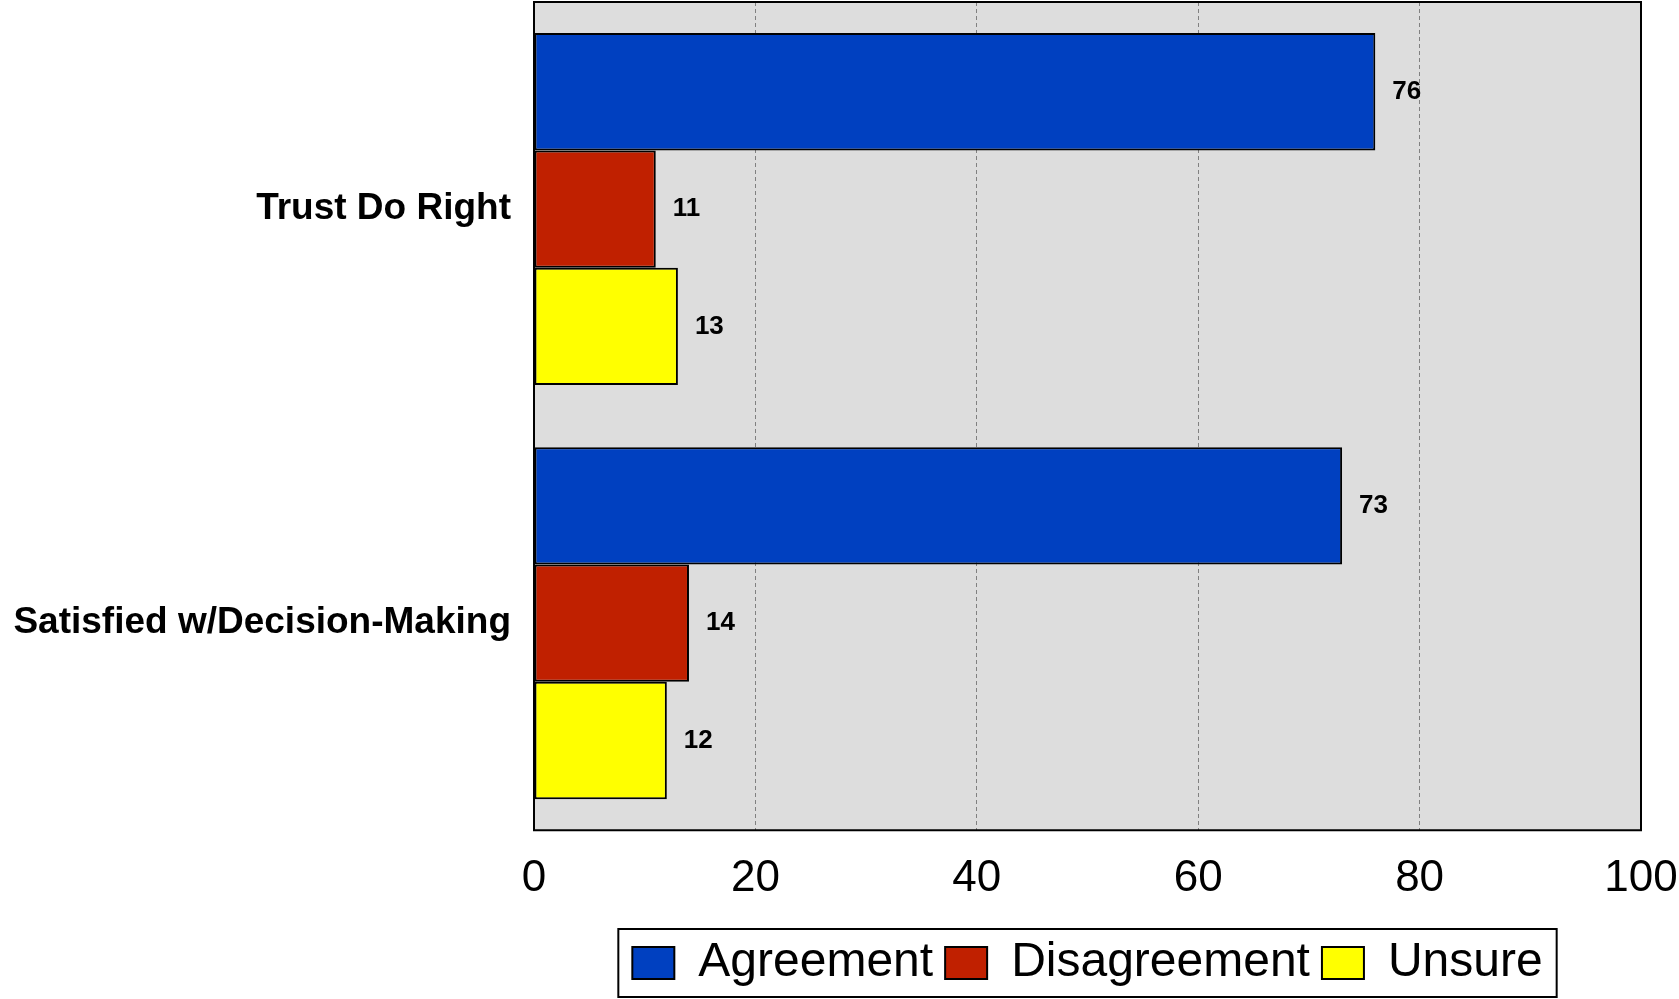 This screenshot has width=1679, height=999. What do you see at coordinates (698, 738) in the screenshot?
I see `data-label: 12` at bounding box center [698, 738].